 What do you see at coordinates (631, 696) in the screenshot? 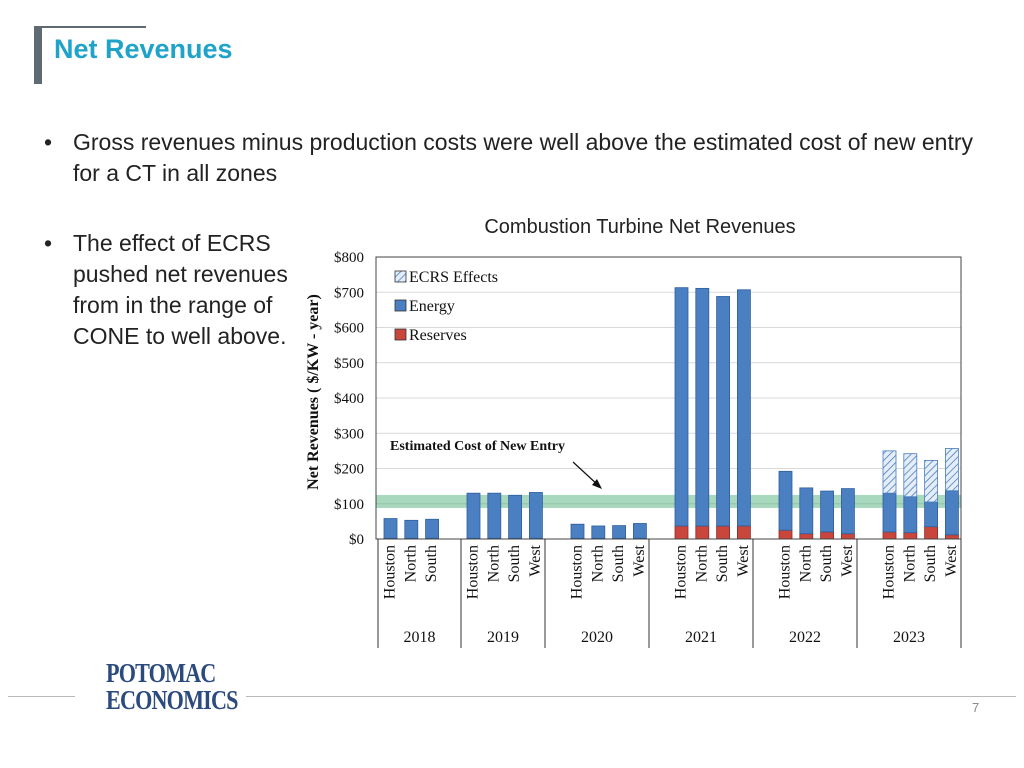
I see `footer-line-right` at bounding box center [631, 696].